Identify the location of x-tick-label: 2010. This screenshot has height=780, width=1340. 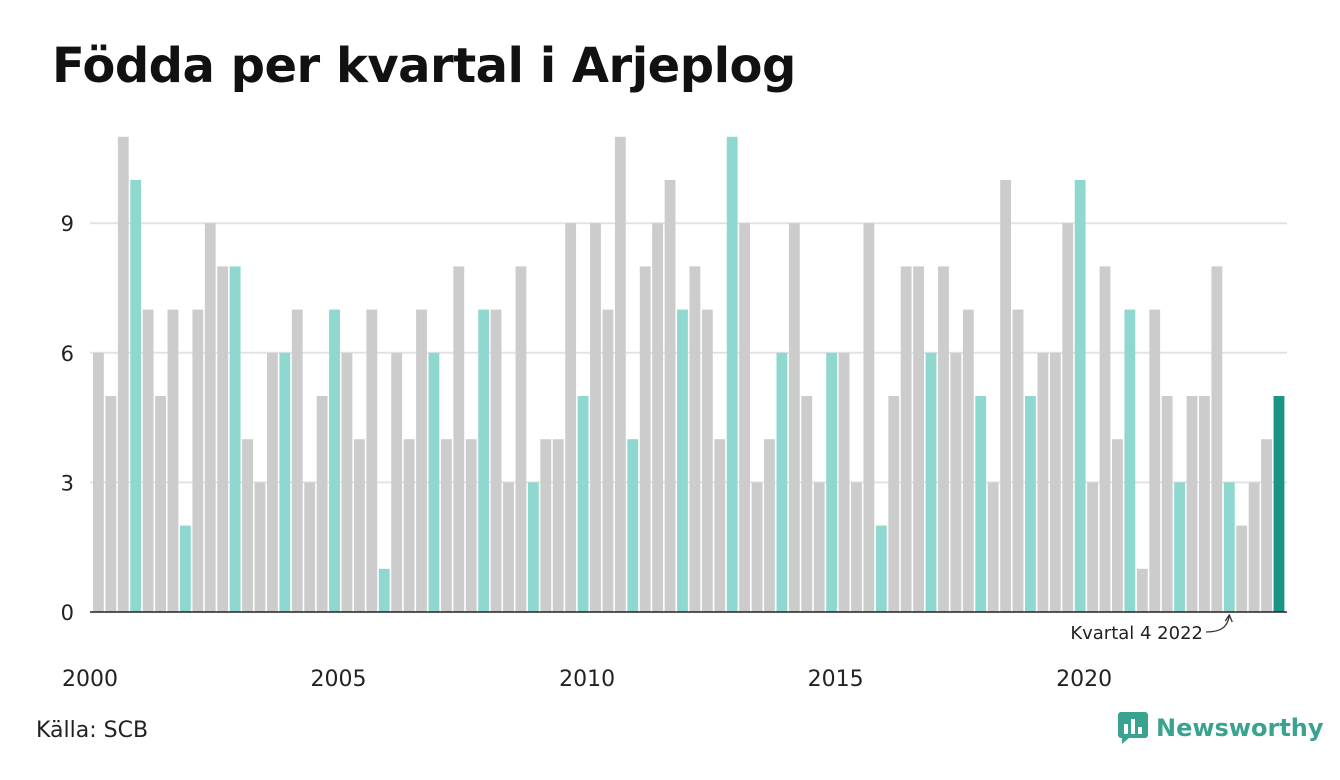
(587, 679).